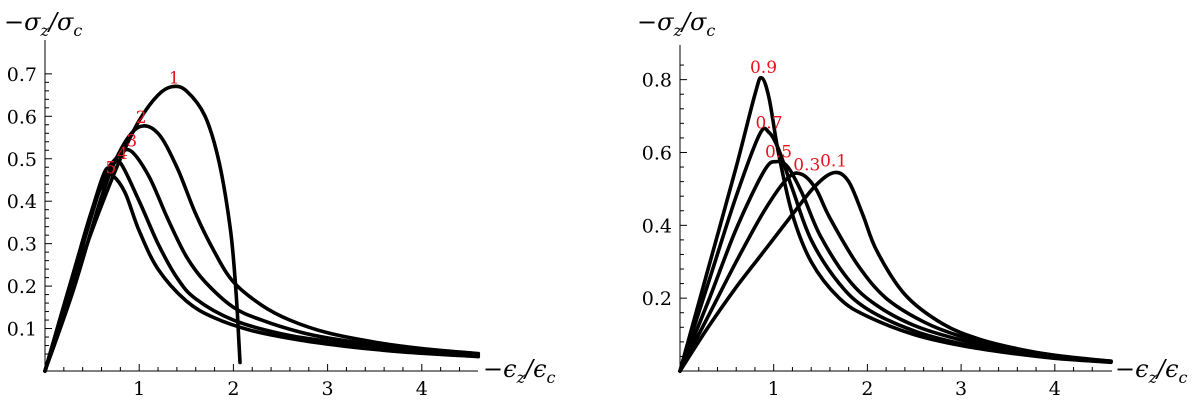  I want to click on left-x-tick-label-4: 4, so click(422, 389).